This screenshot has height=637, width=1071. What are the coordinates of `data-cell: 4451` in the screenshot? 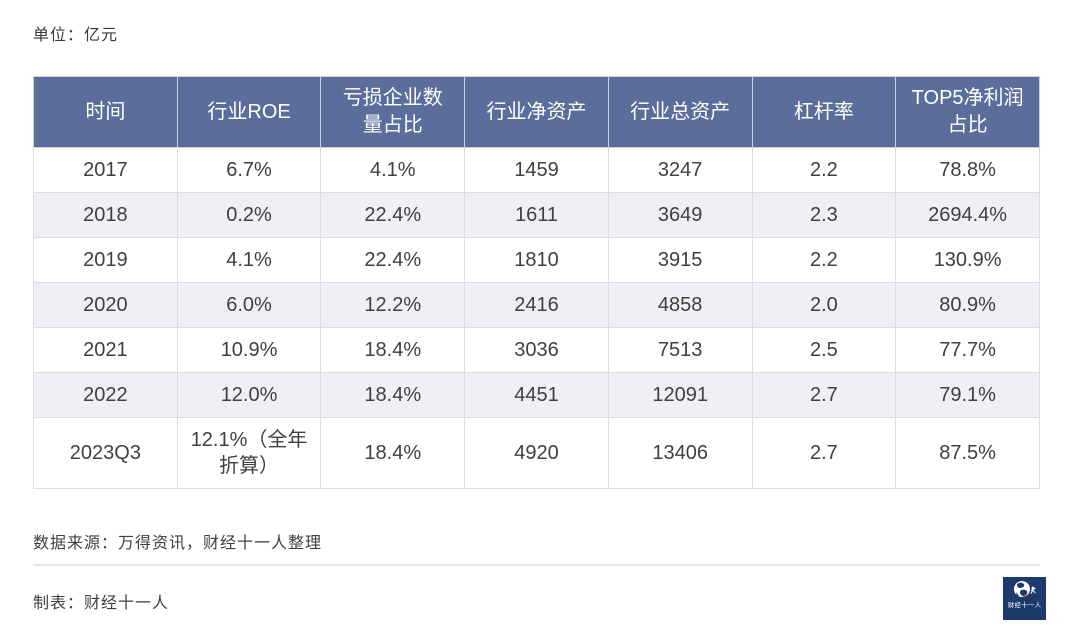 It's located at (536, 395).